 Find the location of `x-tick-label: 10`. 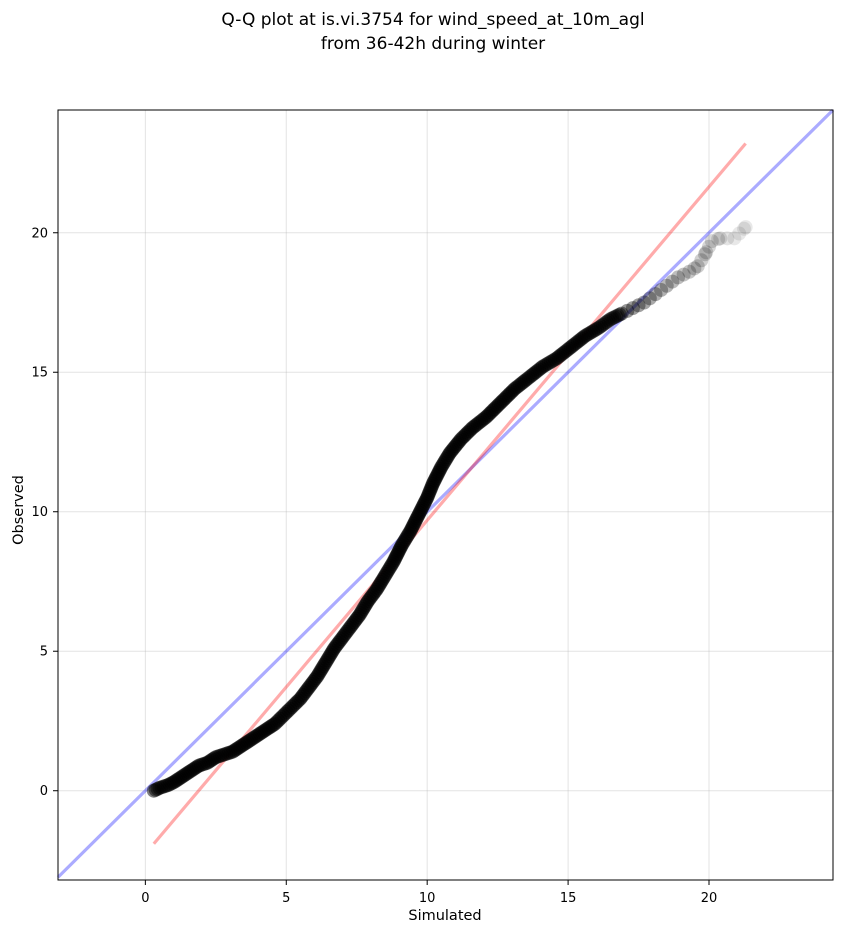

x-tick-label: 10 is located at coordinates (427, 898).